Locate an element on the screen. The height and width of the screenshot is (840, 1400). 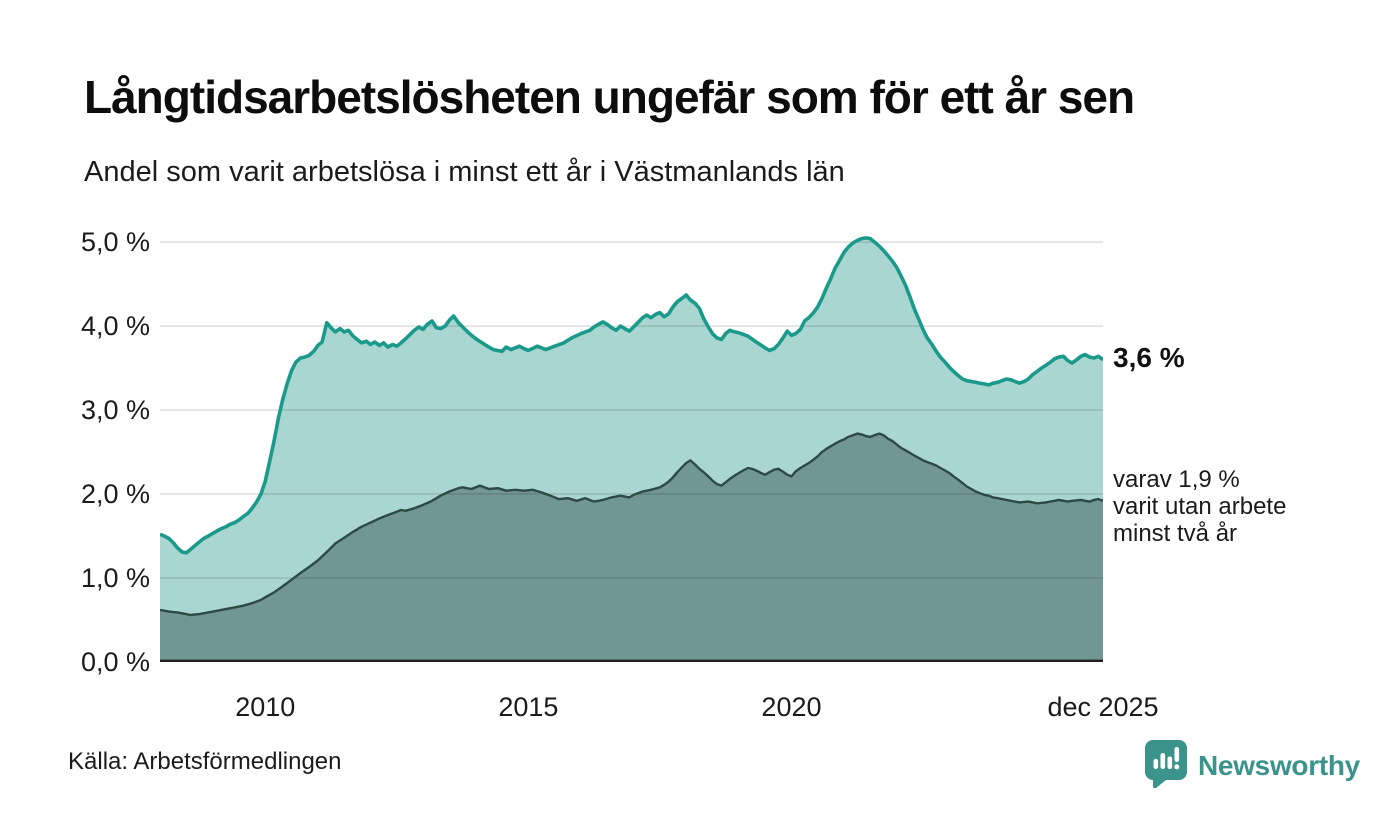
logo-bubble is located at coordinates (1166, 764).